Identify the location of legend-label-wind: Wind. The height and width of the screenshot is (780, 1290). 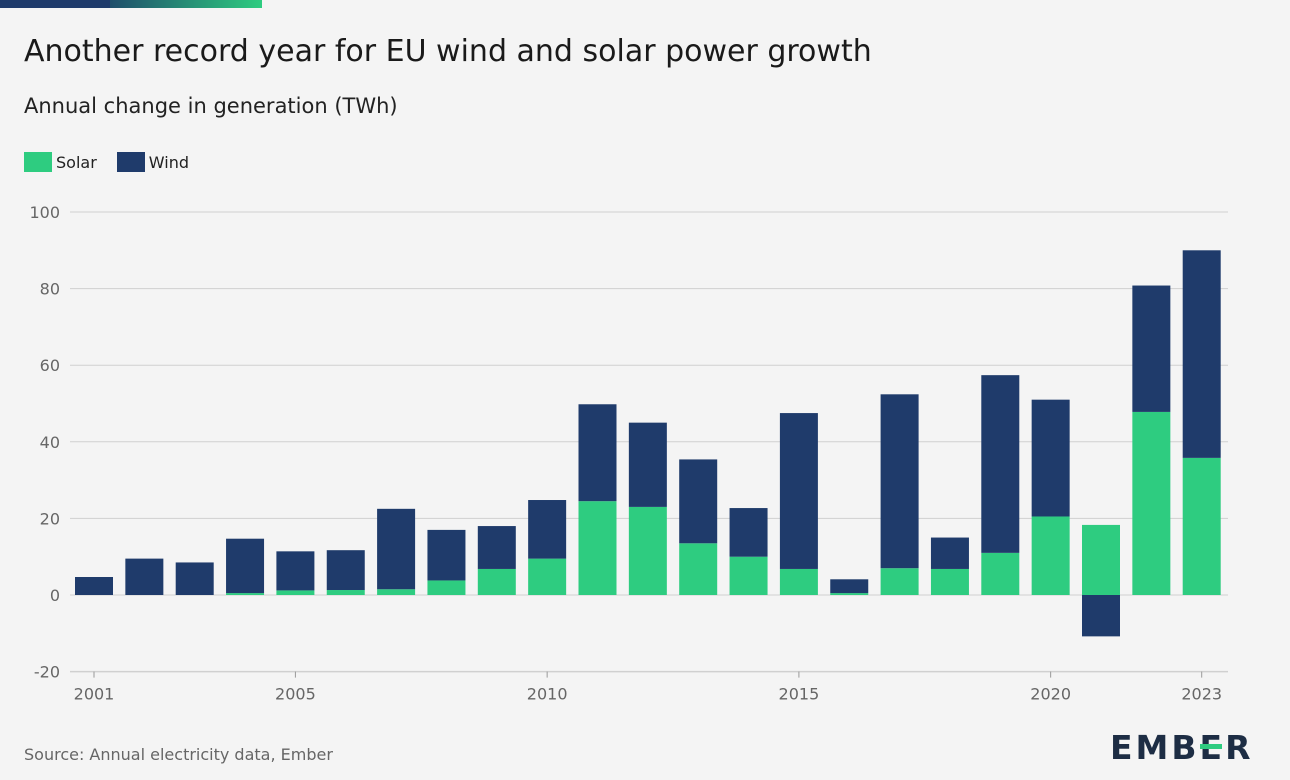
(168, 162).